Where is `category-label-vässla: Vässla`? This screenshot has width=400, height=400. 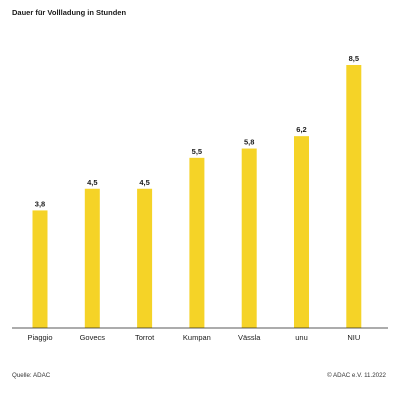 category-label-vässla: Vässla is located at coordinates (249, 337).